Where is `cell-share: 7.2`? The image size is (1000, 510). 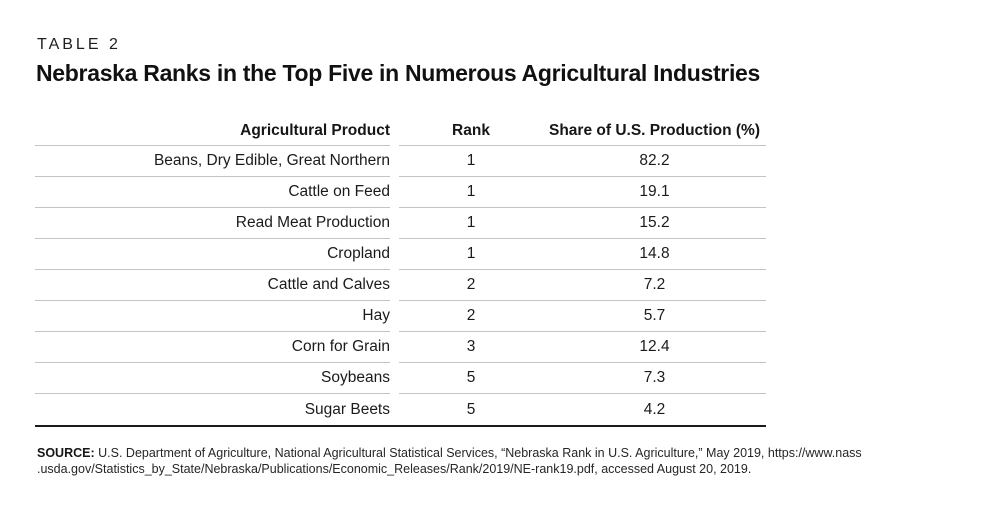
cell-share: 7.2 is located at coordinates (654, 285).